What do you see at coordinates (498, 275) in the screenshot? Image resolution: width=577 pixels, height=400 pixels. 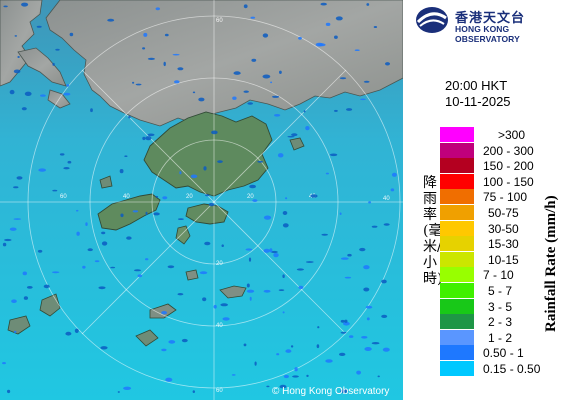 I see `legend-label: 7 - 10` at bounding box center [498, 275].